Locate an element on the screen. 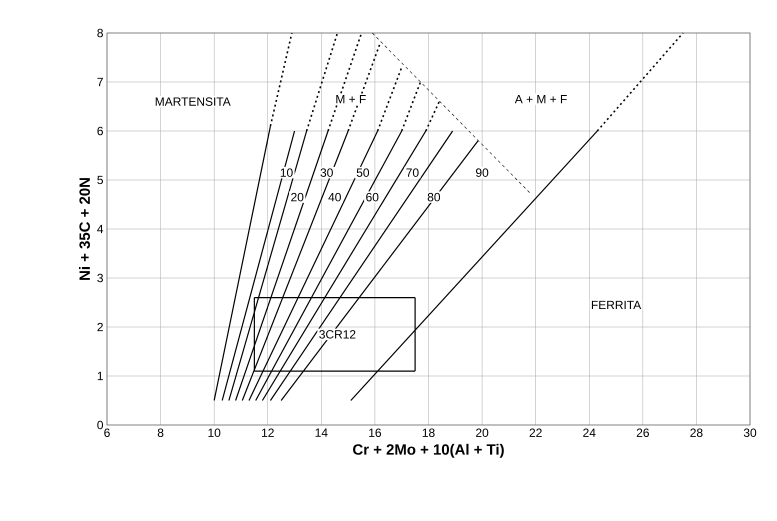 This screenshot has width=777, height=521. annotation: 10 is located at coordinates (286, 172).